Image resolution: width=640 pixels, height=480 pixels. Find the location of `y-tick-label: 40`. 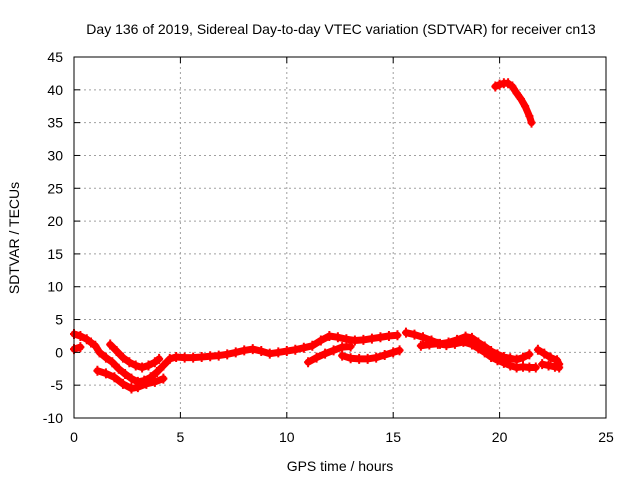

y-tick-label: 40 is located at coordinates (55, 90).